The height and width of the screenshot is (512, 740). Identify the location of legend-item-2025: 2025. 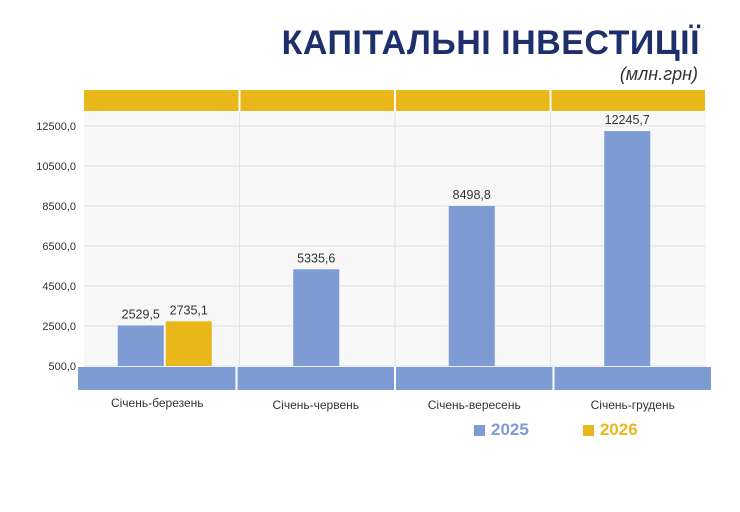
(501, 430).